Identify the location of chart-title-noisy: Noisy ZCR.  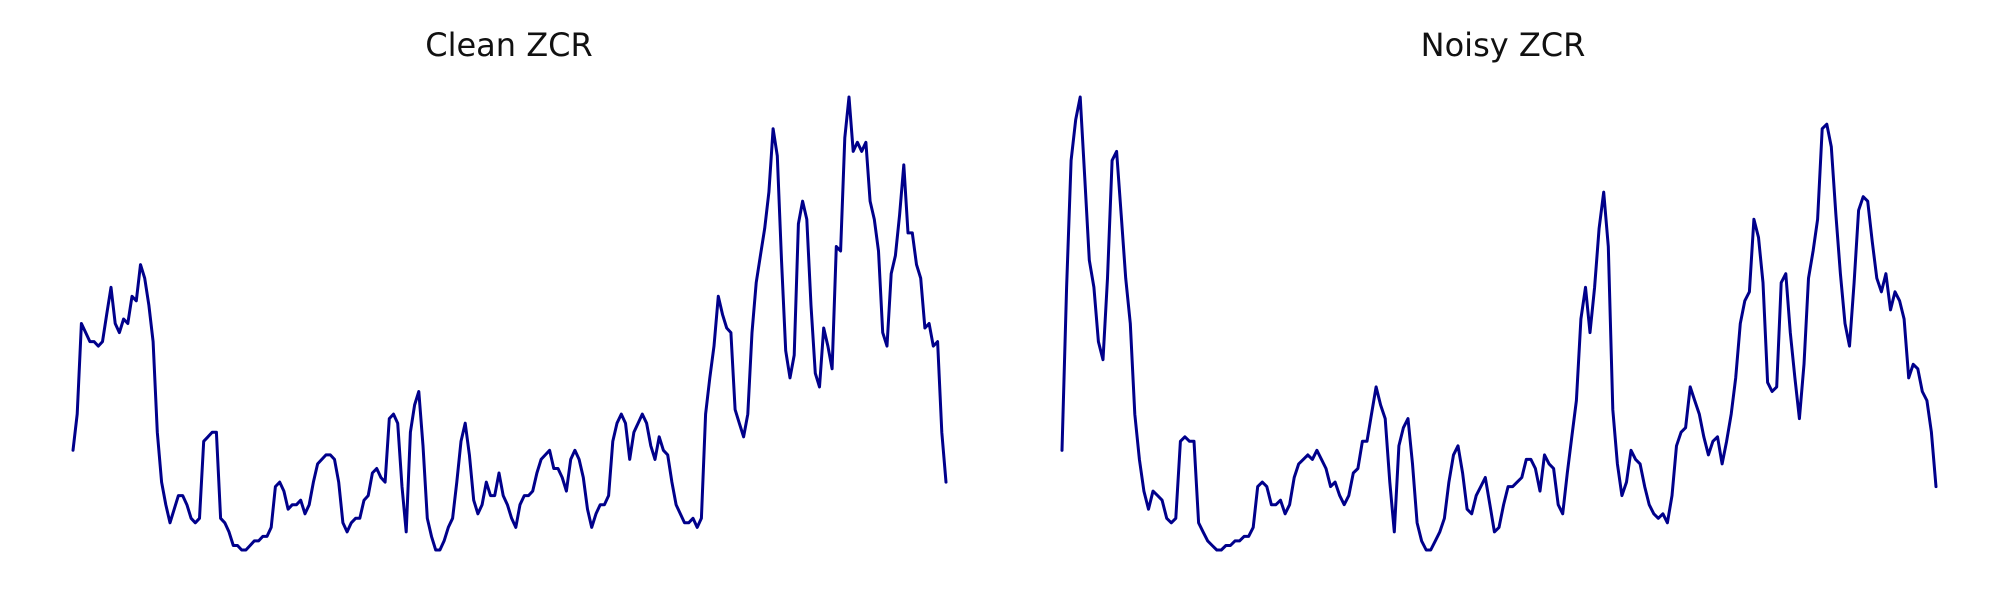
(1503, 45).